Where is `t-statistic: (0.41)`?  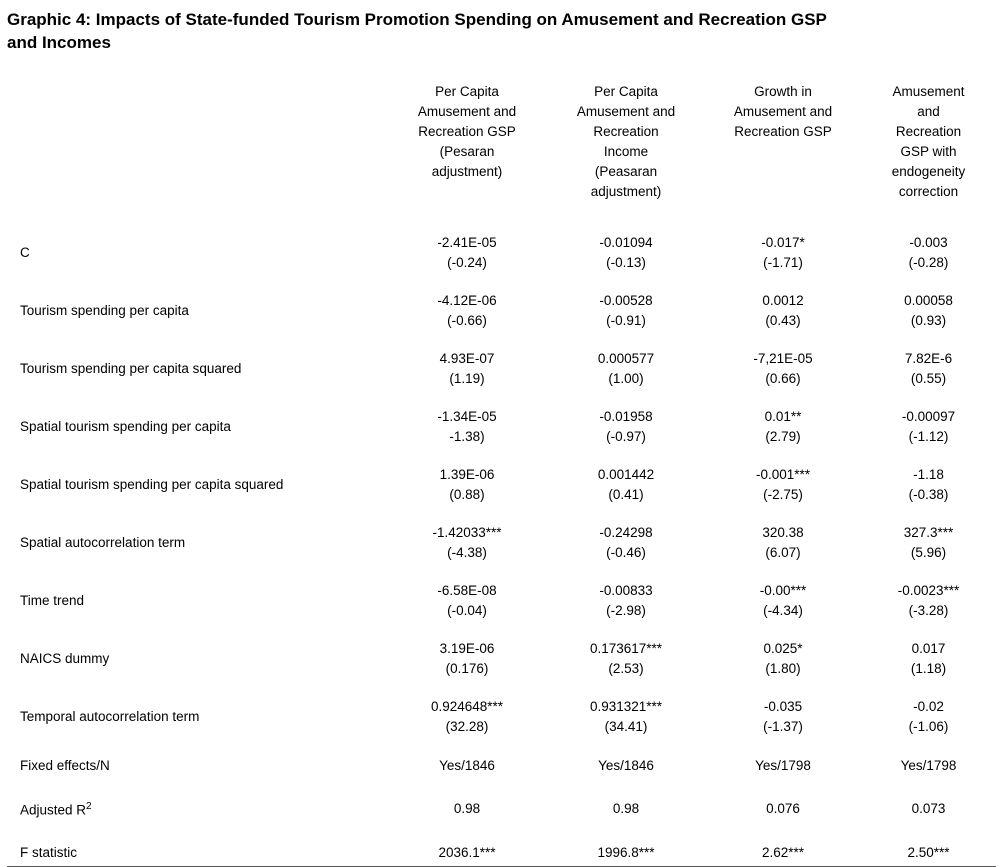
t-statistic: (0.41) is located at coordinates (626, 494).